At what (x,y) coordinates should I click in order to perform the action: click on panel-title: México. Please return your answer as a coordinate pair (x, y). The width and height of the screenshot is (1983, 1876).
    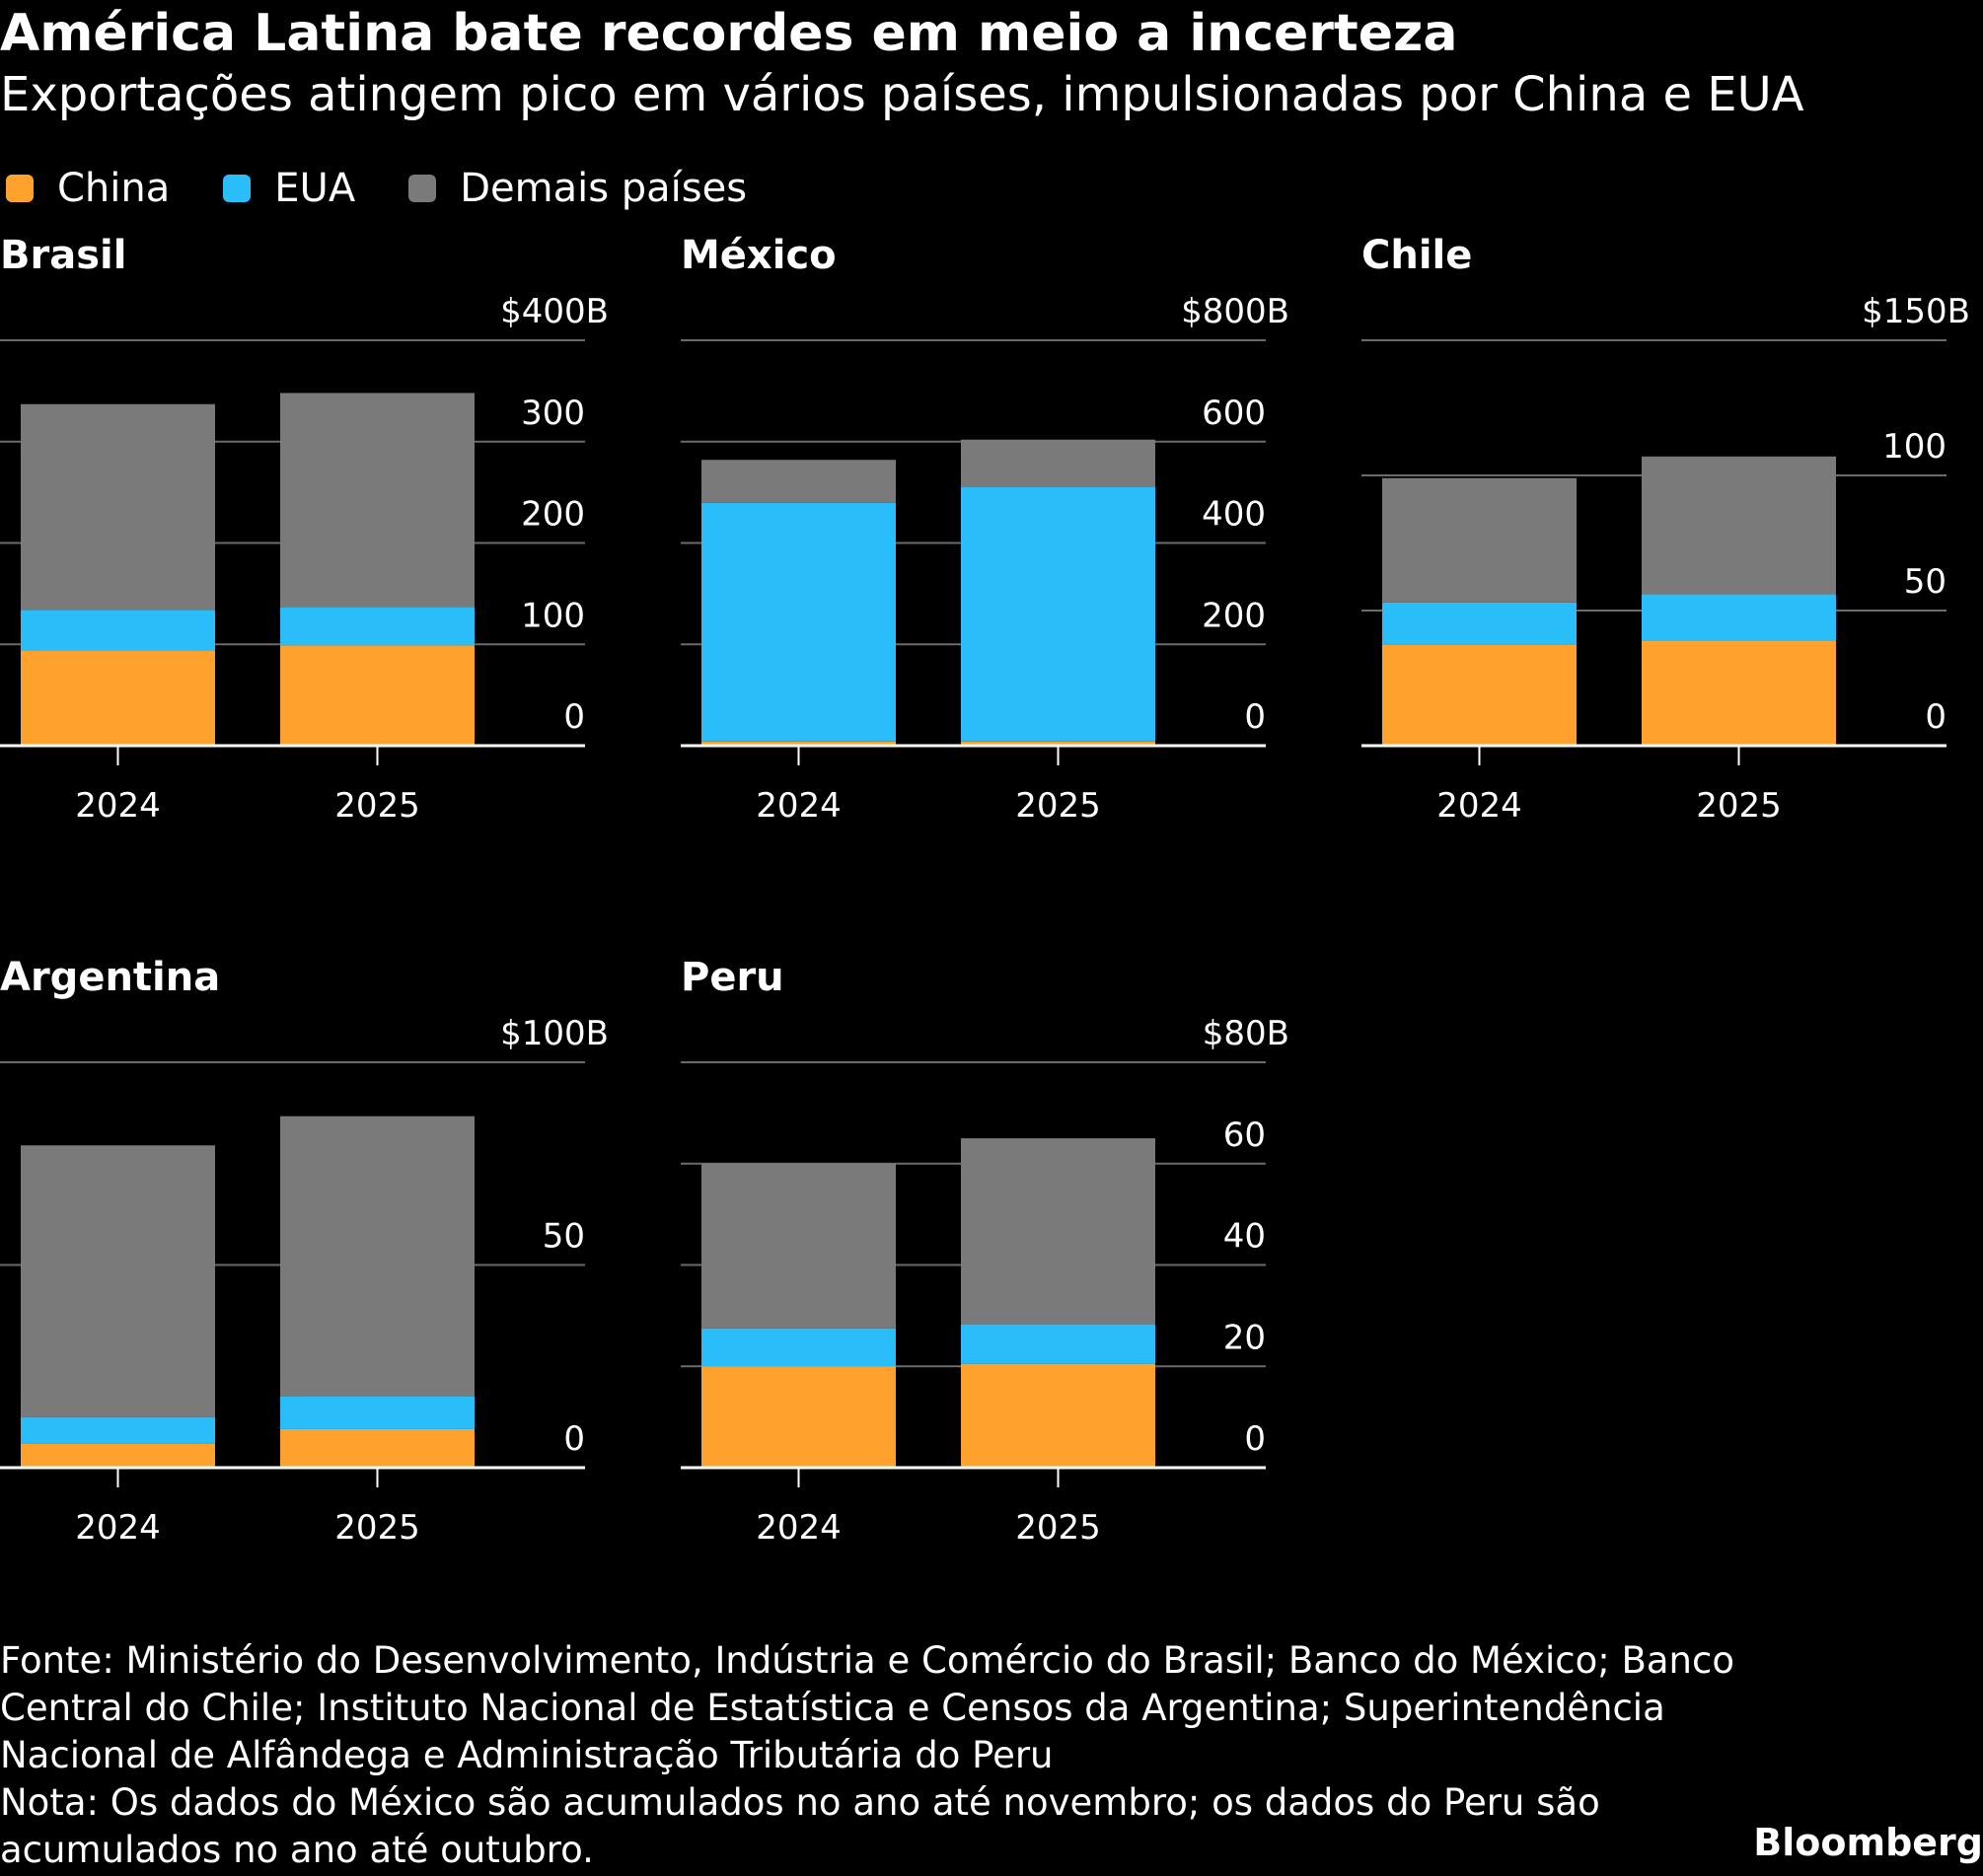
    Looking at the image, I should click on (759, 255).